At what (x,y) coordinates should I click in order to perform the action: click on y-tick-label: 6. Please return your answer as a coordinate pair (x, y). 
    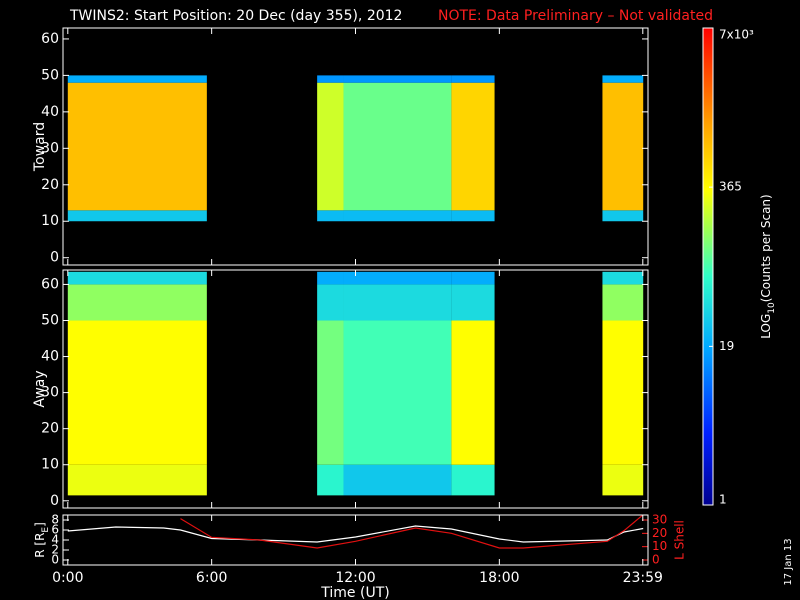
    Looking at the image, I should click on (55, 530).